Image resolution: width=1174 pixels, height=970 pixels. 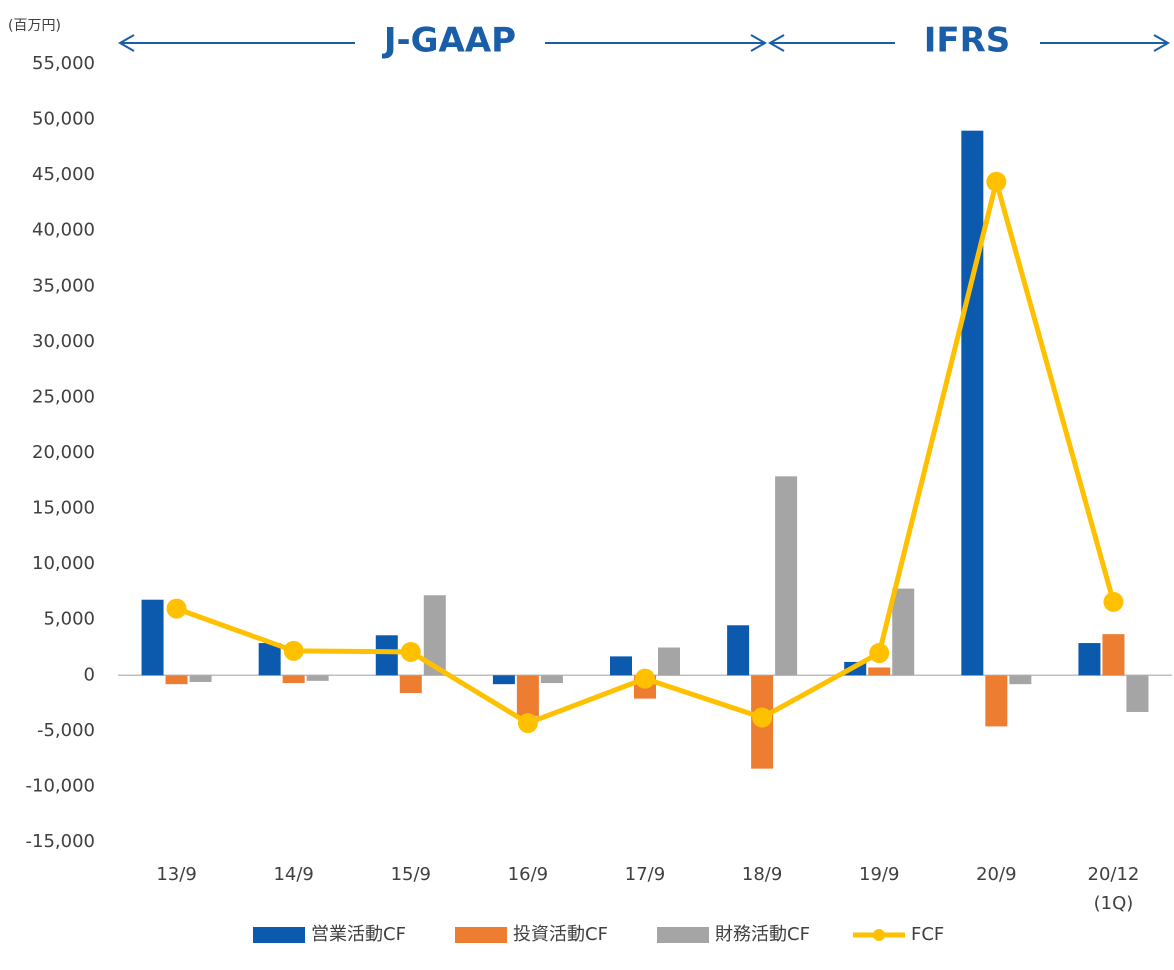 What do you see at coordinates (63, 341) in the screenshot?
I see `y-tick-label: 30,000` at bounding box center [63, 341].